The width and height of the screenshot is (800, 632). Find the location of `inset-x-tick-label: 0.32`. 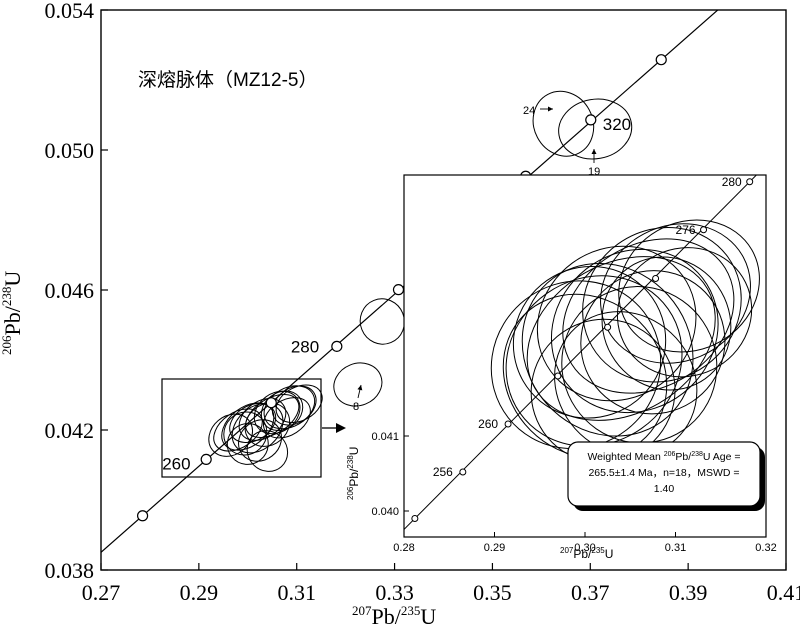

inset-x-tick-label: 0.32 is located at coordinates (765, 548).